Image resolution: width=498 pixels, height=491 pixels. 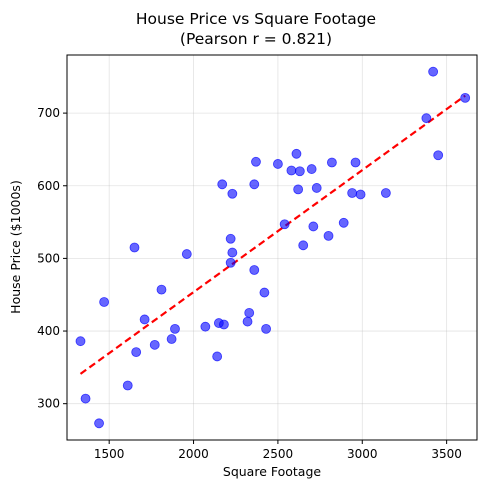 What do you see at coordinates (278, 454) in the screenshot?
I see `x-tick-label: 2500` at bounding box center [278, 454].